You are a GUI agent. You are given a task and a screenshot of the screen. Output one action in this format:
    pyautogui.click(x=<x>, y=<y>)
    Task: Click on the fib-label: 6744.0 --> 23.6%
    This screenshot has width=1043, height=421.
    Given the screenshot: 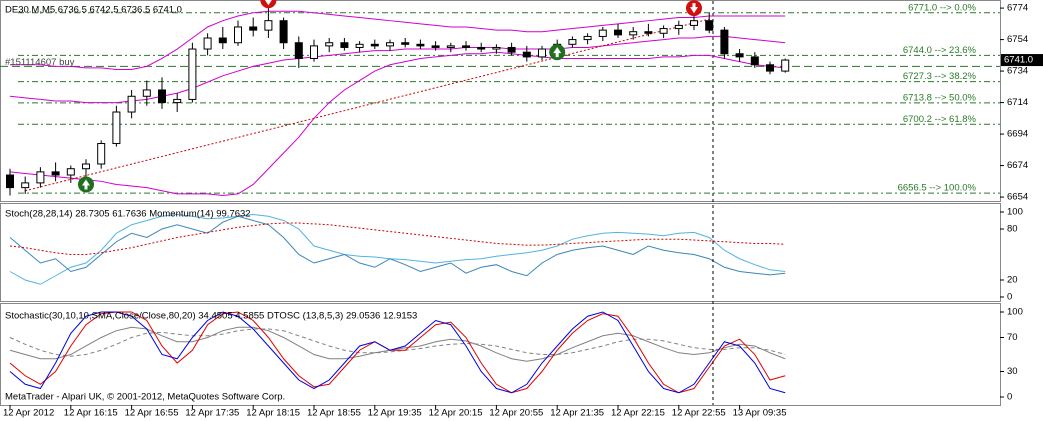 What is the action you would take?
    pyautogui.click(x=940, y=50)
    